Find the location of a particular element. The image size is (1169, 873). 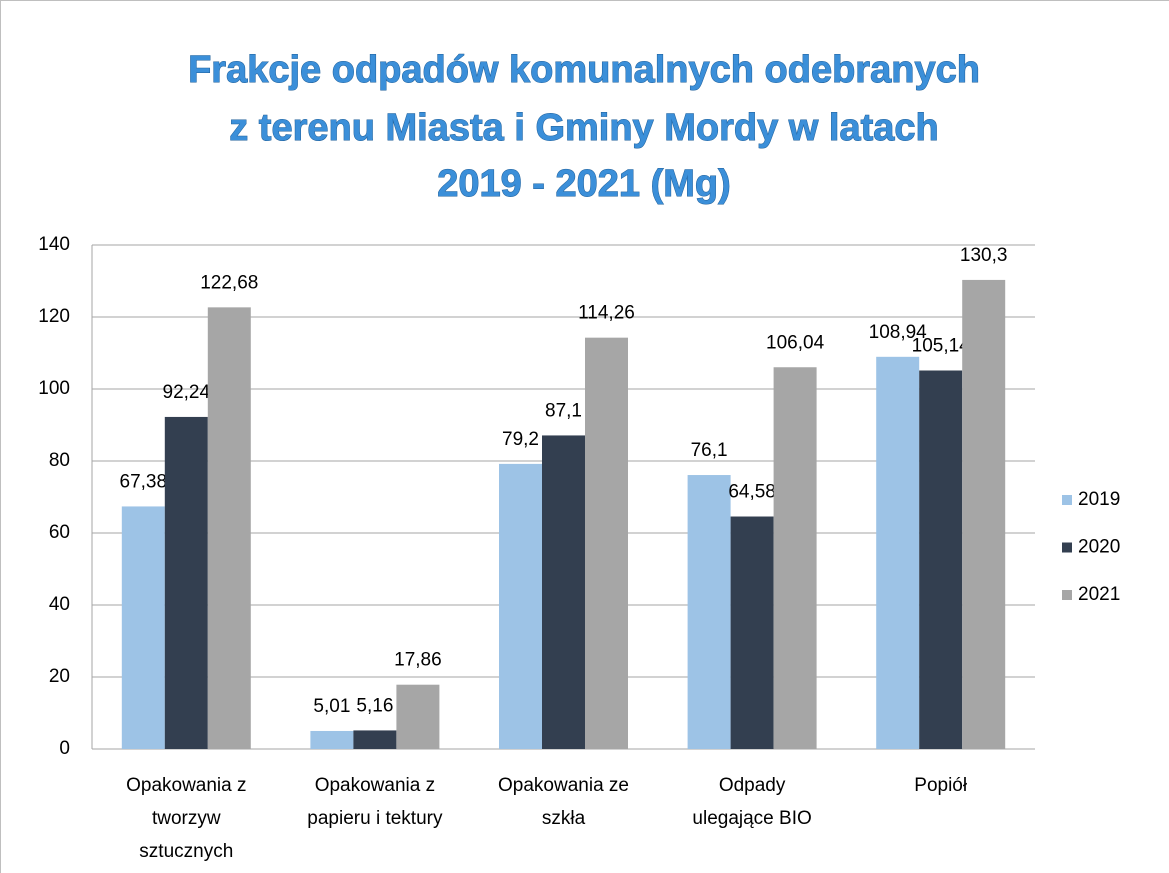

data-label: 105,14 is located at coordinates (941, 346).